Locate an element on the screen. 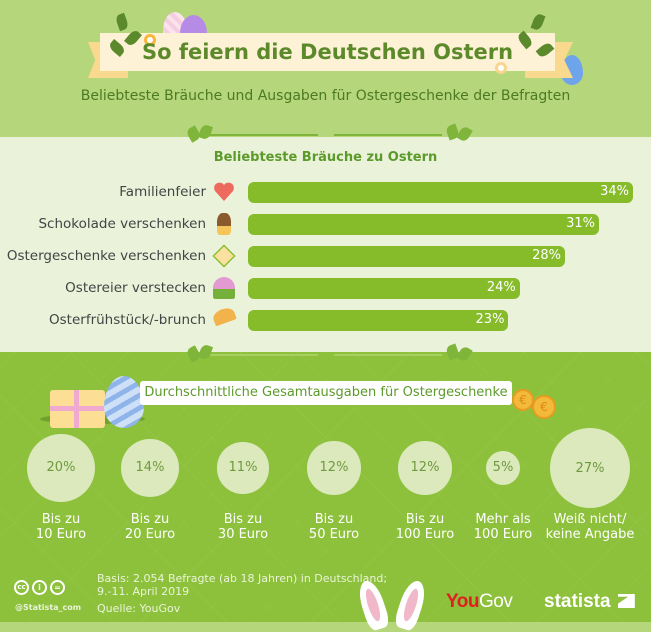 The image size is (651, 632). bar-category-label: Familienfeier is located at coordinates (162, 192).